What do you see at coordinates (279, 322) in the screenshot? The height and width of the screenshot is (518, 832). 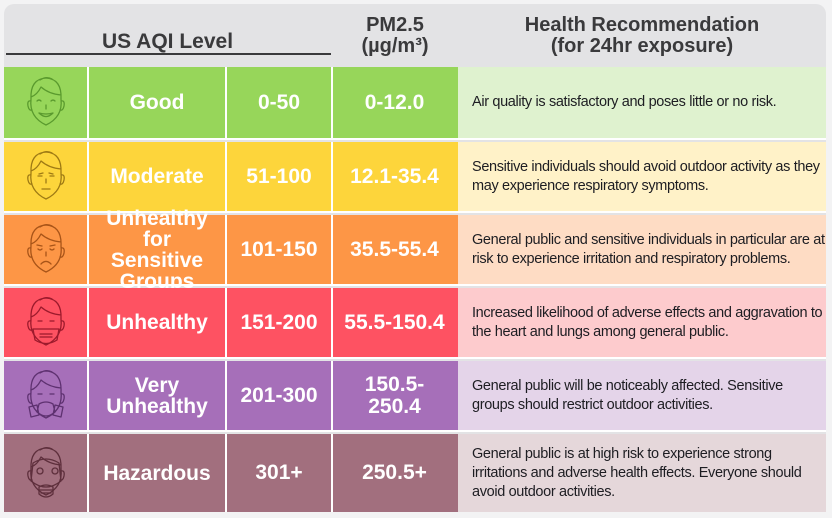 I see `aqi-range: 151-200` at bounding box center [279, 322].